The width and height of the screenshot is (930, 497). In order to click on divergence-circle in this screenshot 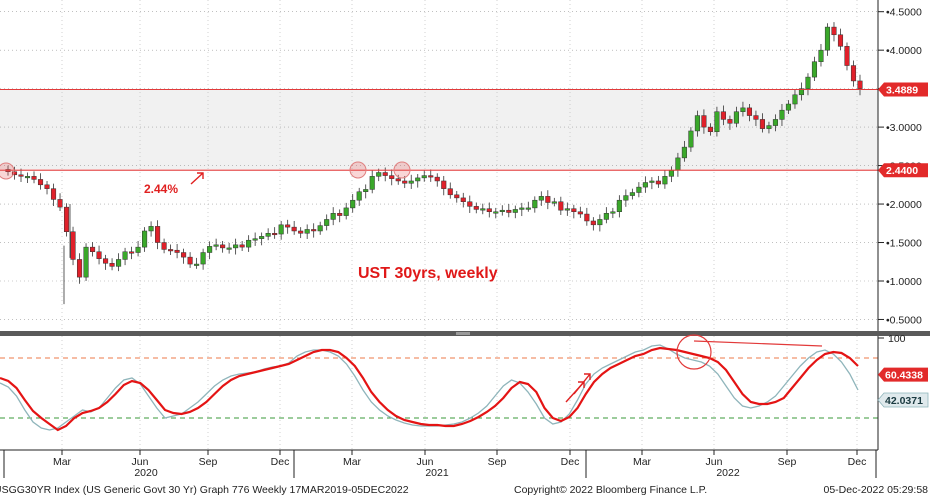, I will do `click(694, 352)`.